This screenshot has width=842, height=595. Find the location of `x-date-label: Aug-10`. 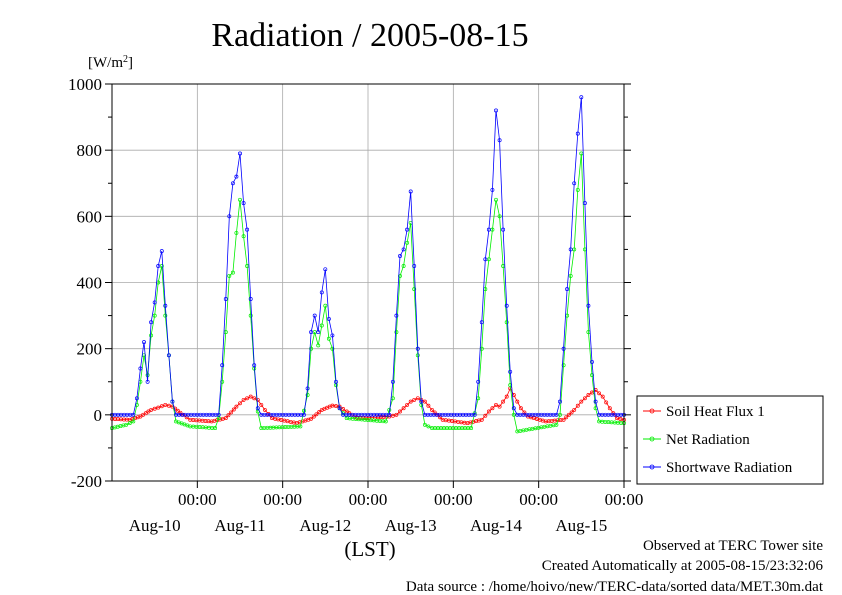

x-date-label: Aug-10 is located at coordinates (155, 525).